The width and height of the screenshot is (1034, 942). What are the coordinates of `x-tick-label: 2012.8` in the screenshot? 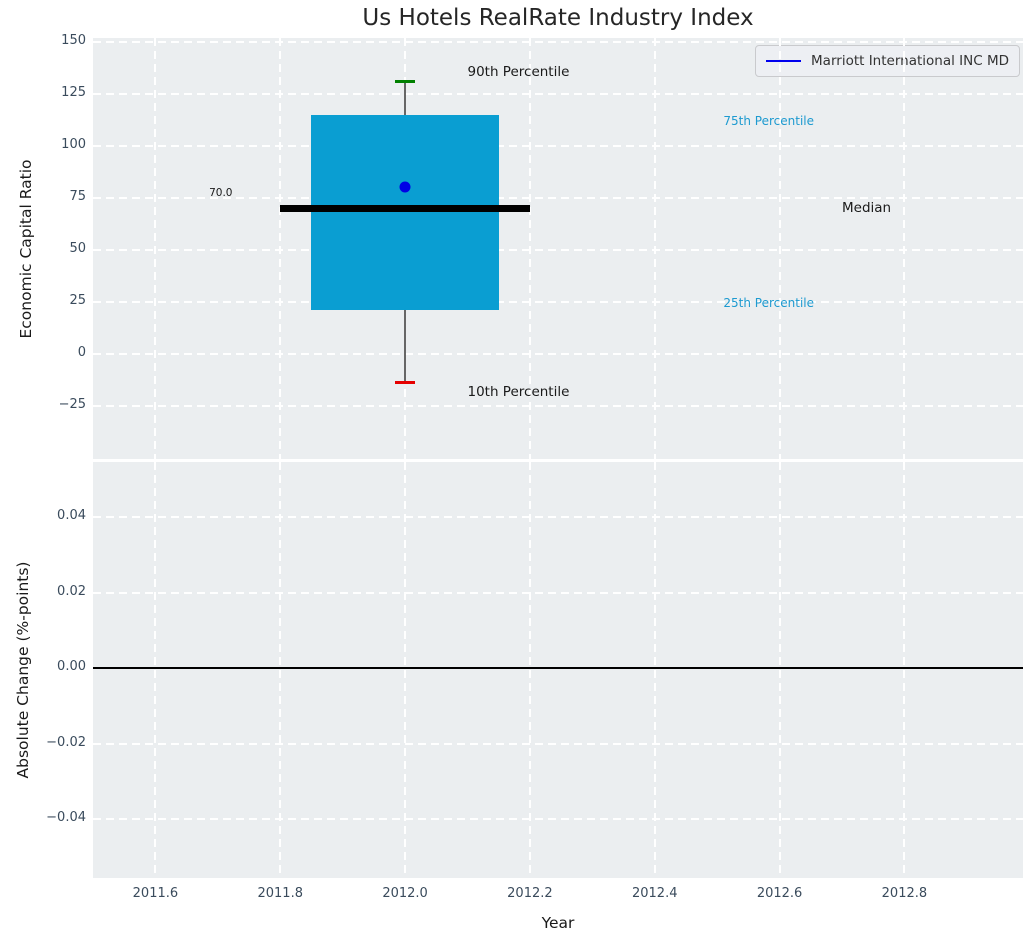 It's located at (904, 893).